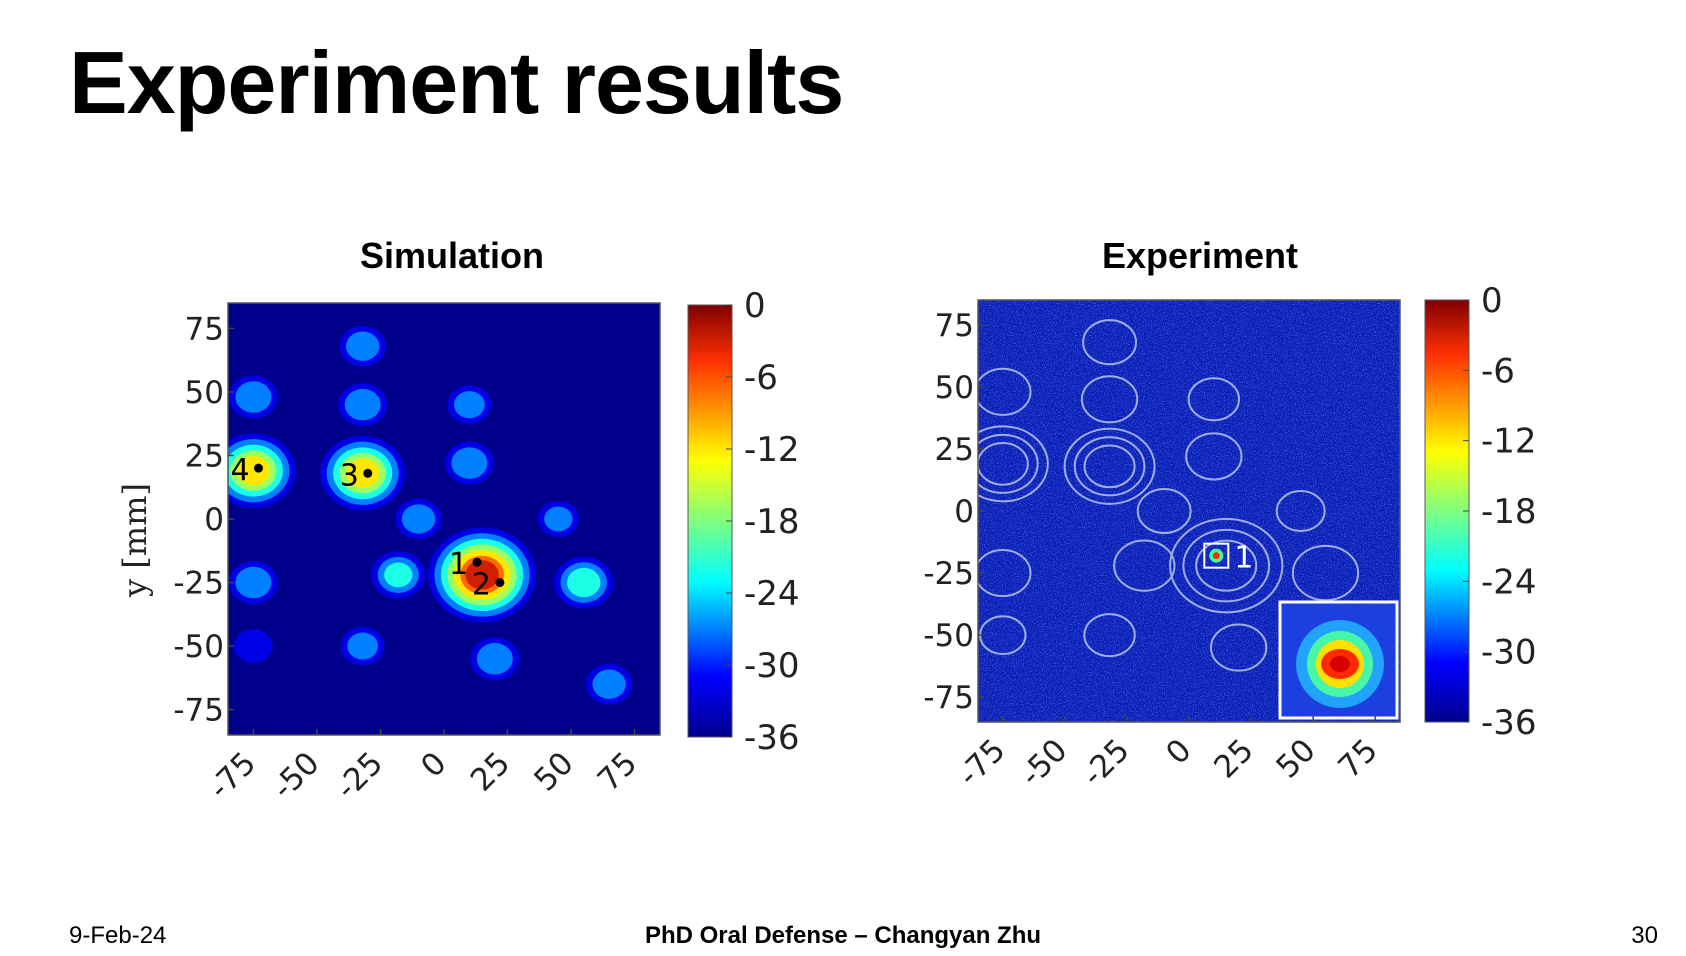 The image size is (1686, 956). What do you see at coordinates (948, 636) in the screenshot?
I see `y-tick-label: -50` at bounding box center [948, 636].